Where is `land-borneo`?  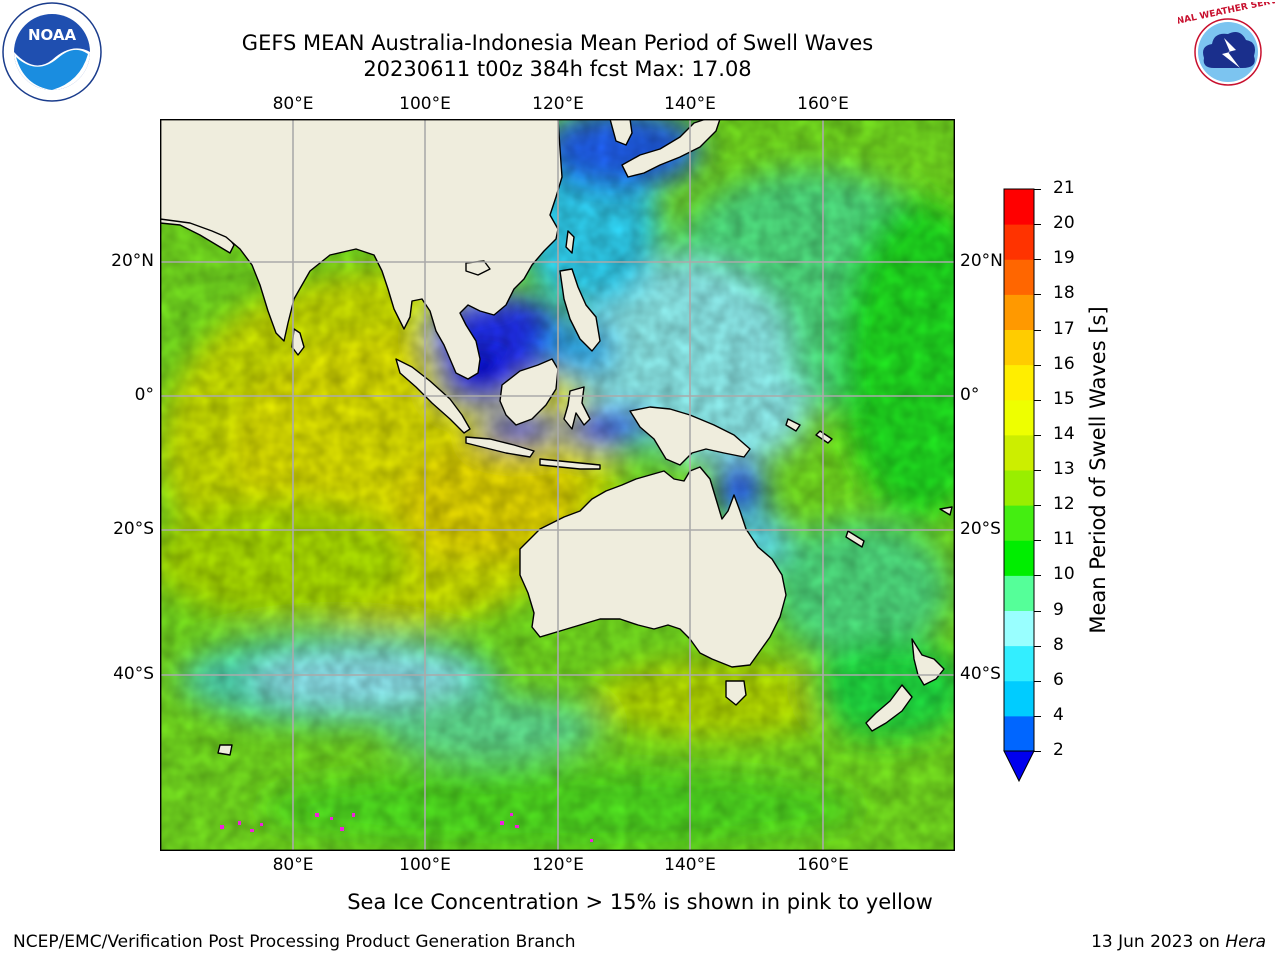 land-borneo is located at coordinates (529, 392).